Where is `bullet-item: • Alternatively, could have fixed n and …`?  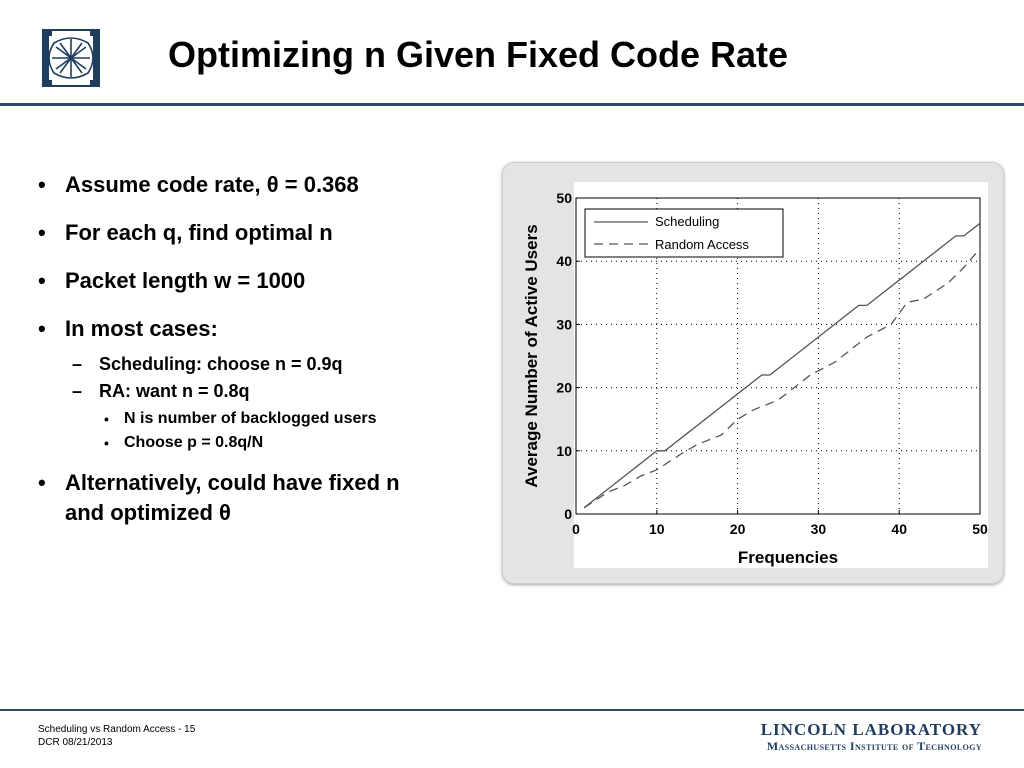 bullet-item: • Alternatively, could have fixed n and … is located at coordinates (258, 498).